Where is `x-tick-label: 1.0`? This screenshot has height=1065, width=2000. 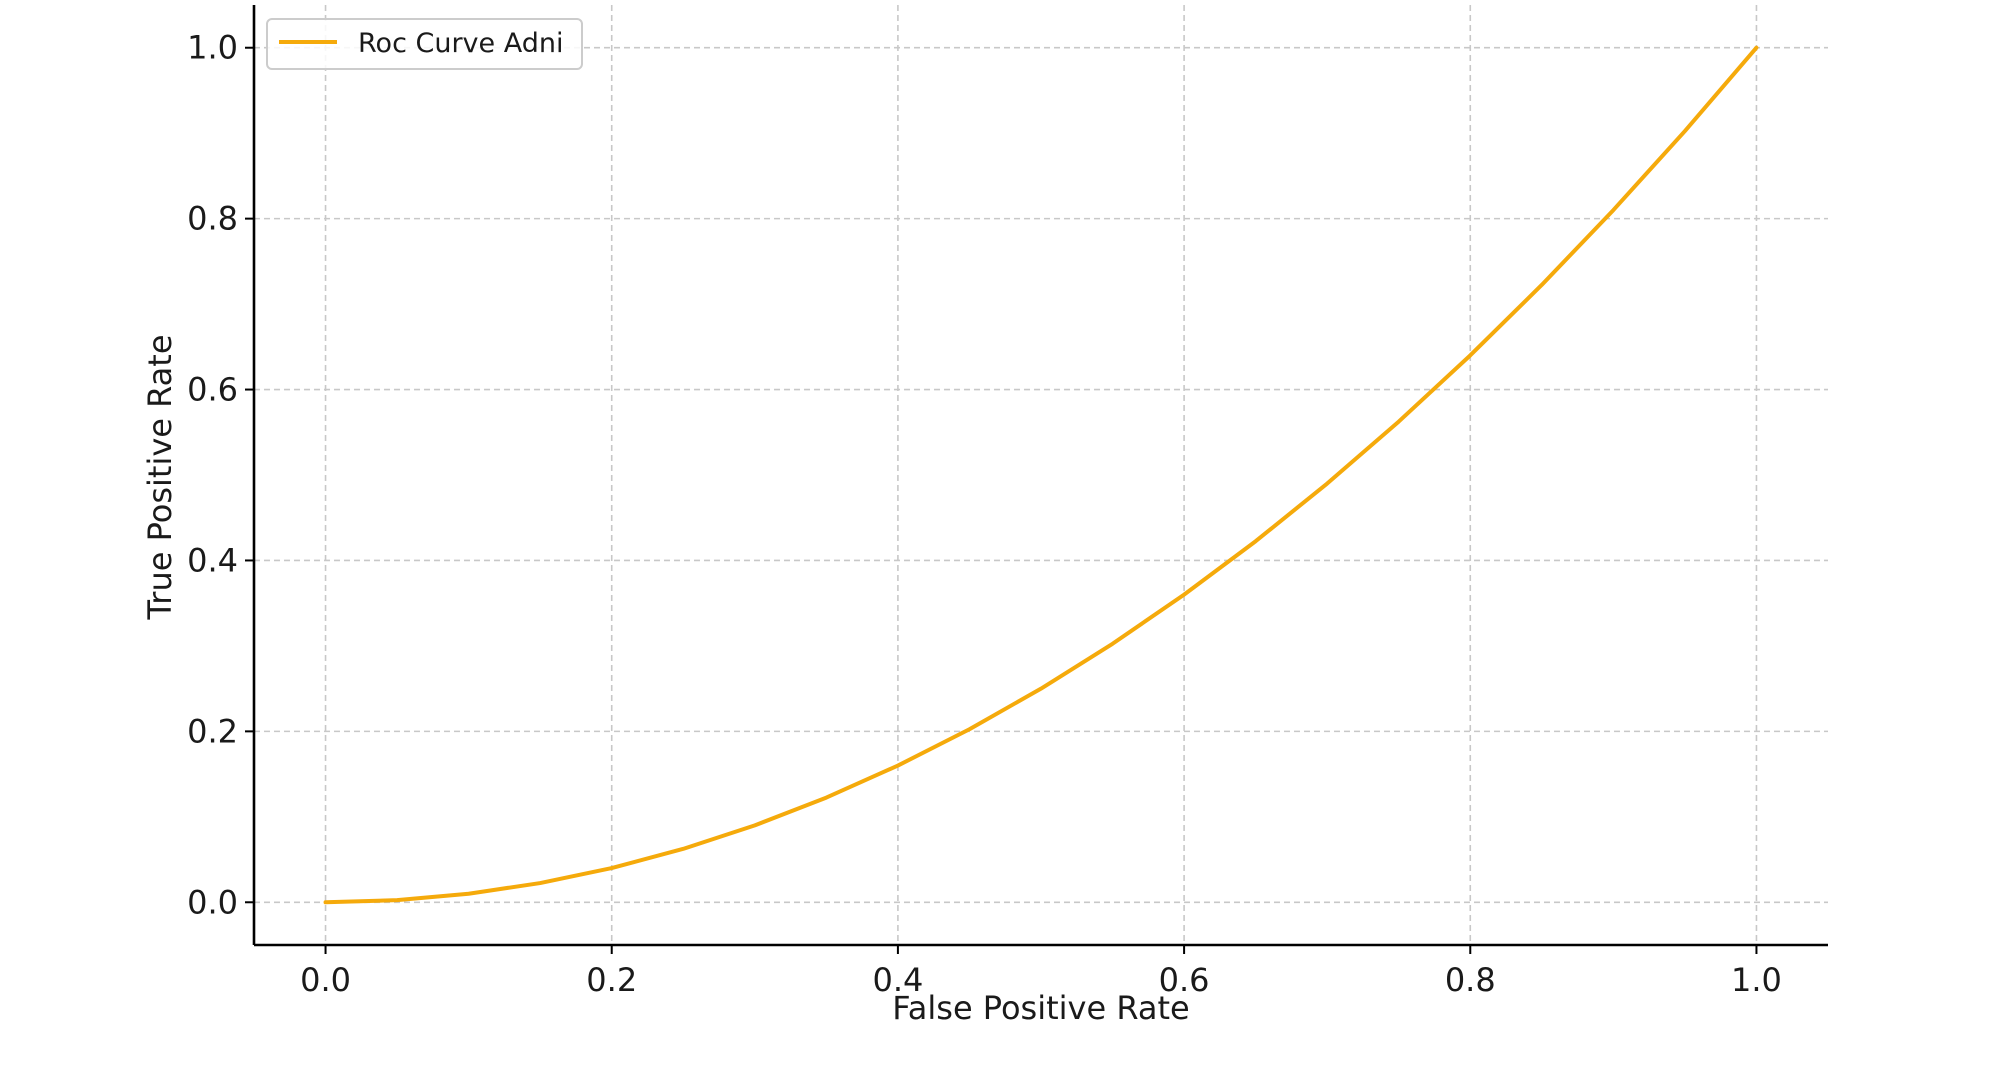 x-tick-label: 1.0 is located at coordinates (1756, 980).